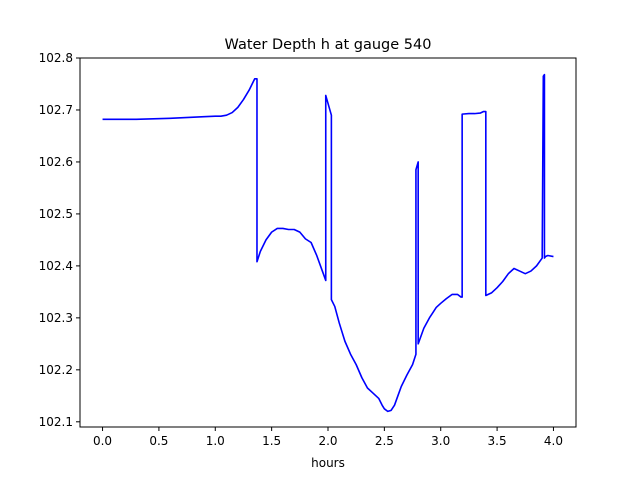 Image resolution: width=640 pixels, height=480 pixels. What do you see at coordinates (440, 441) in the screenshot?
I see `x-tick-label: 3.0` at bounding box center [440, 441].